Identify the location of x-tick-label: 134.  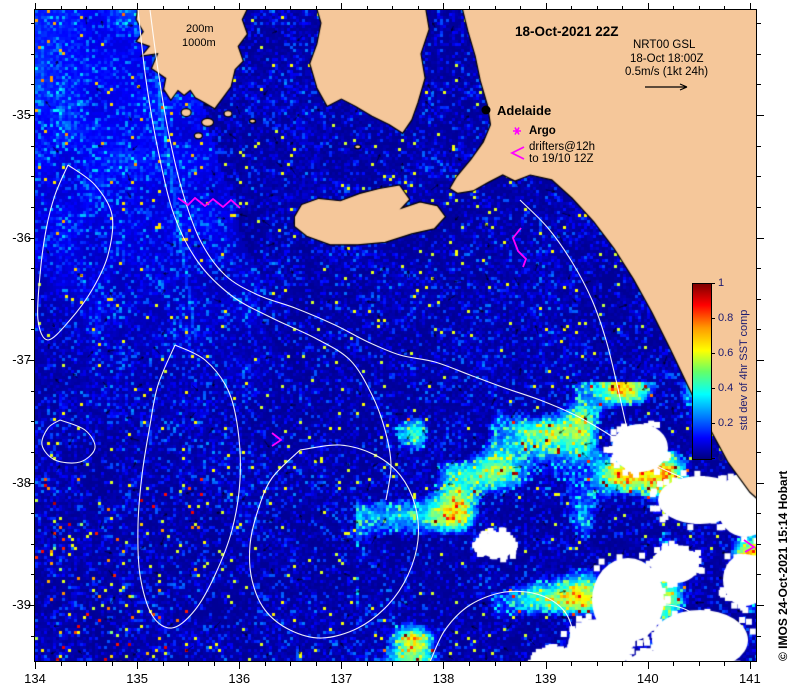
(35, 678).